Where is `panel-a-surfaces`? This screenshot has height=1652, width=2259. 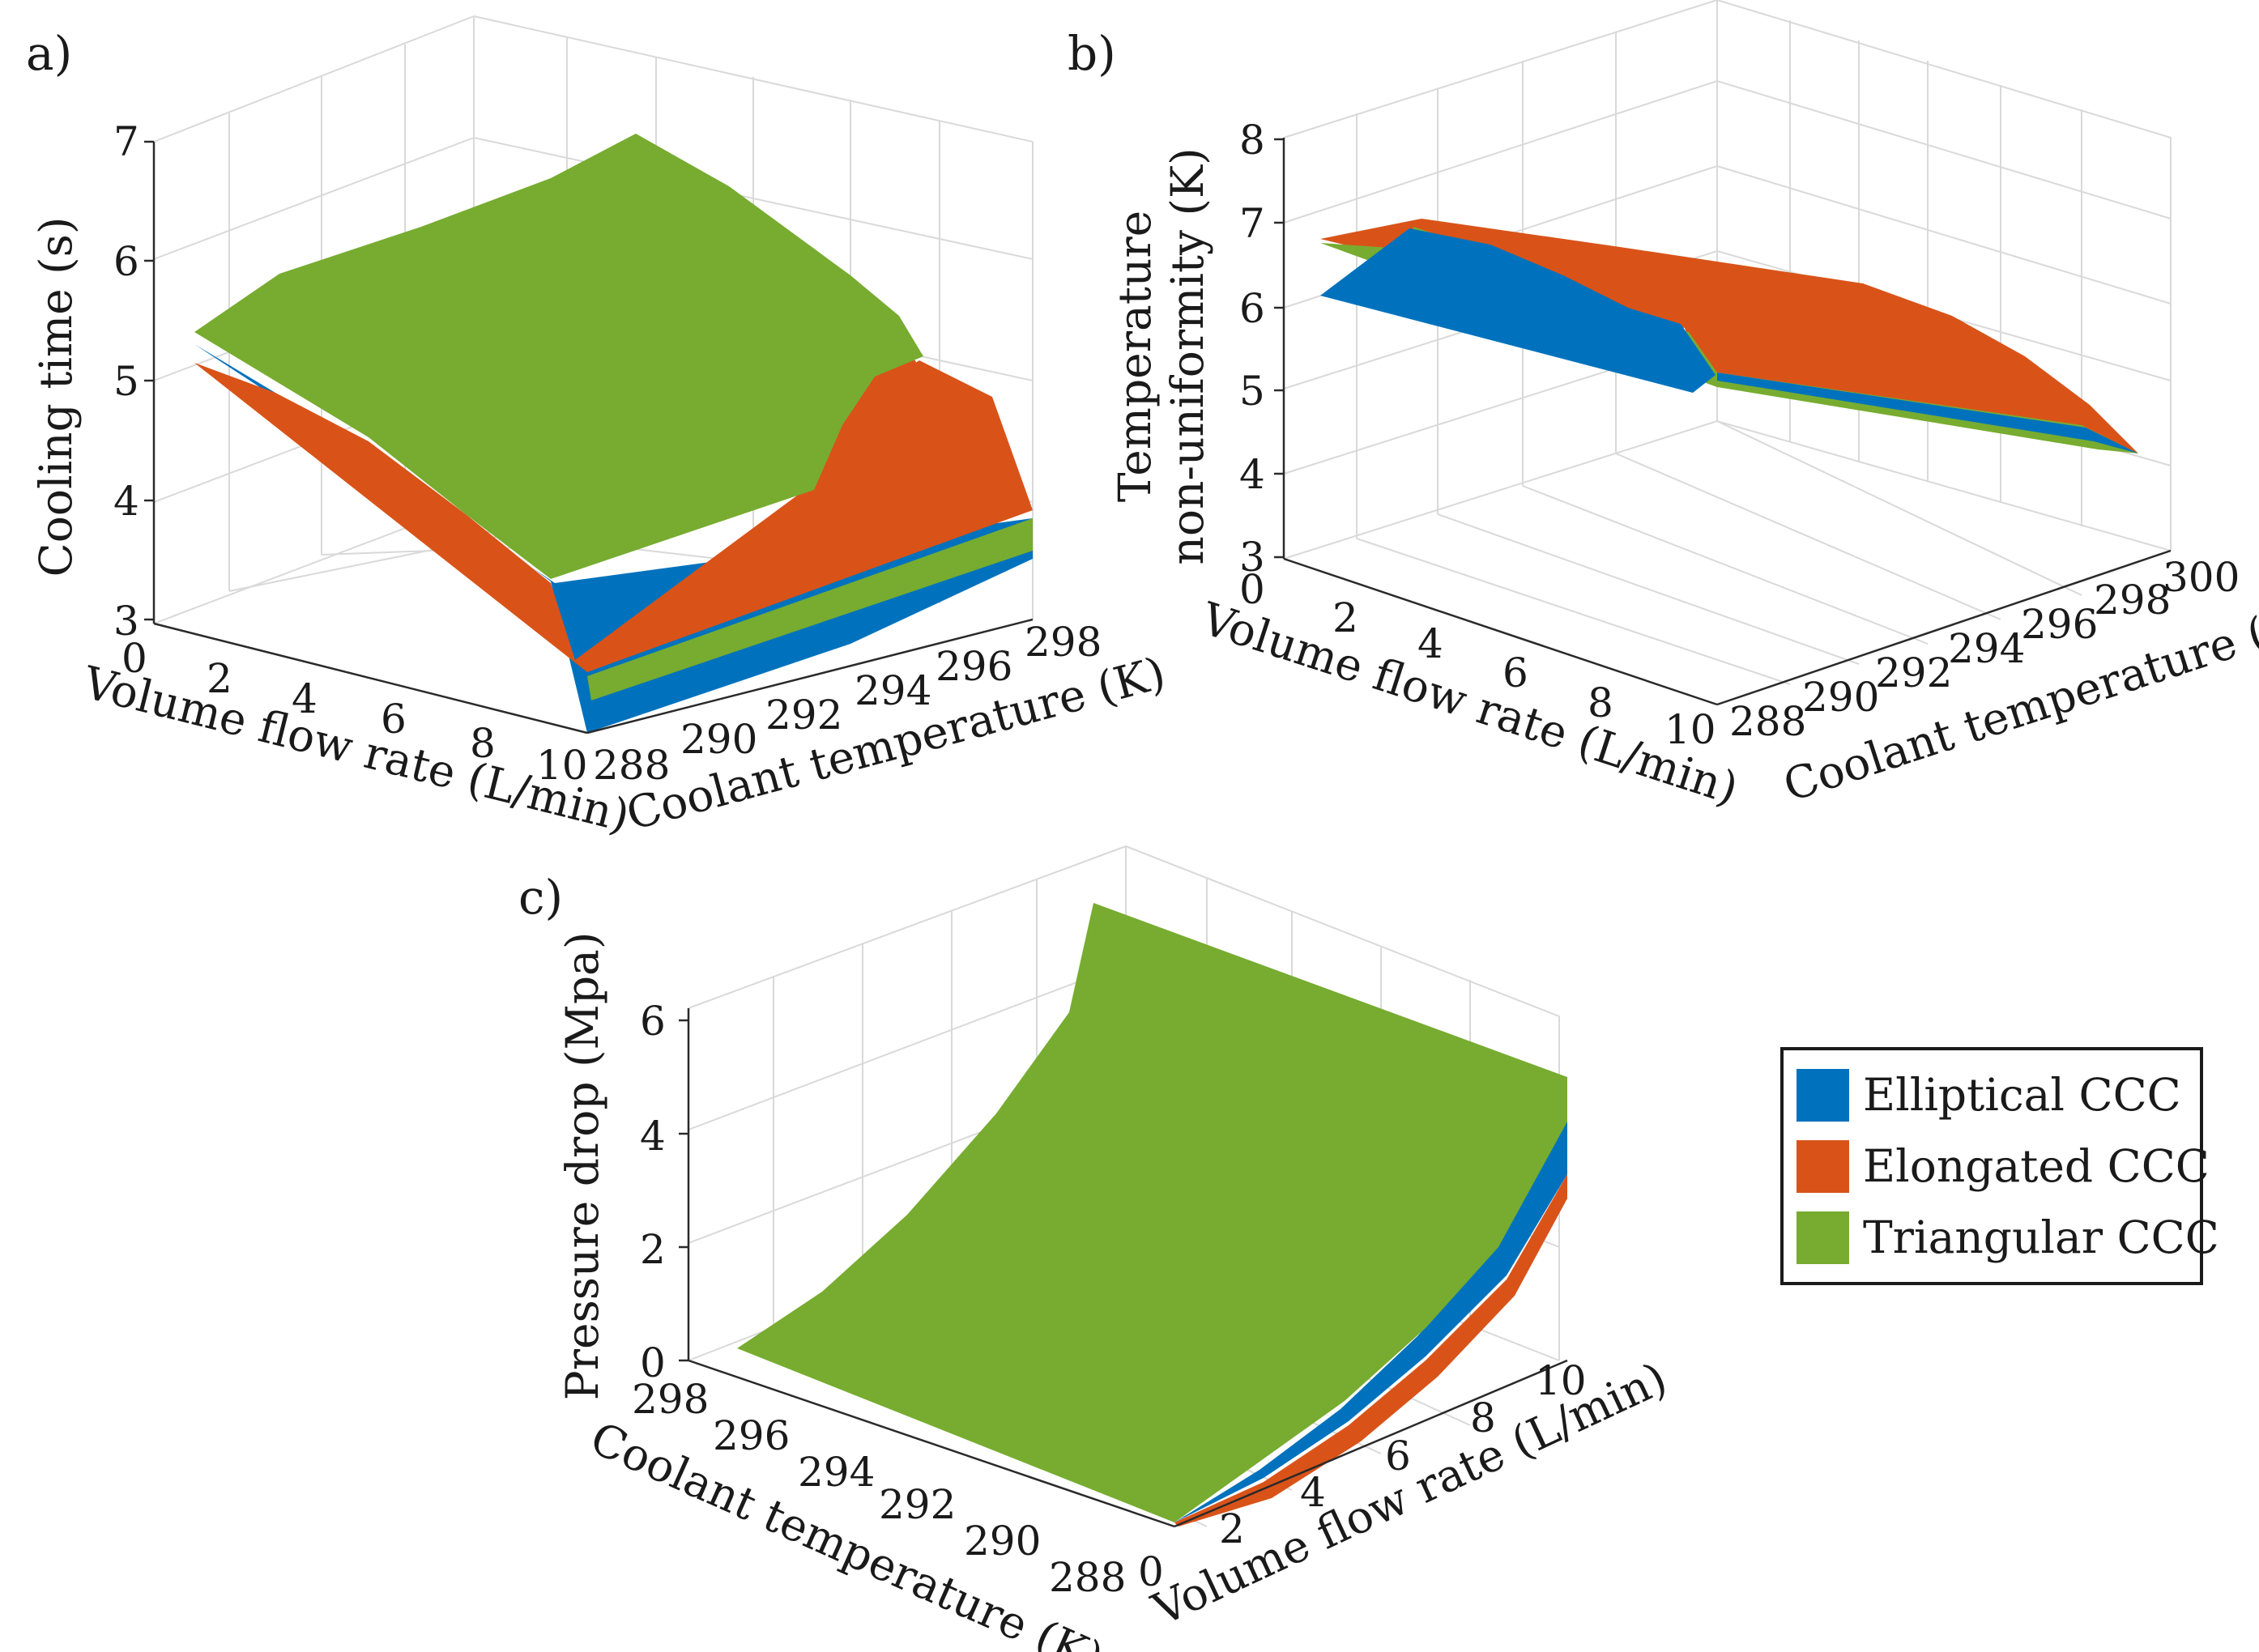
panel-a-surfaces is located at coordinates (613, 433).